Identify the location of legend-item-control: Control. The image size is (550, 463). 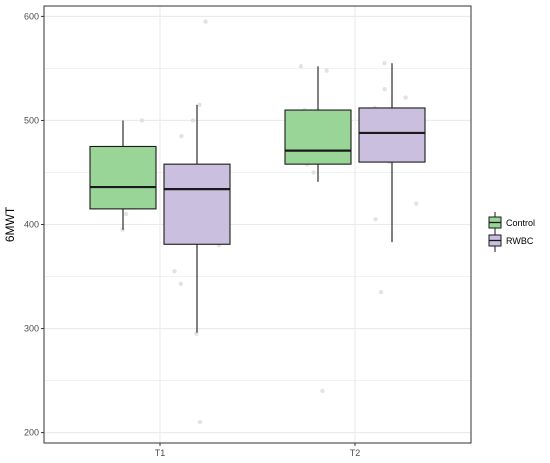
(511, 223).